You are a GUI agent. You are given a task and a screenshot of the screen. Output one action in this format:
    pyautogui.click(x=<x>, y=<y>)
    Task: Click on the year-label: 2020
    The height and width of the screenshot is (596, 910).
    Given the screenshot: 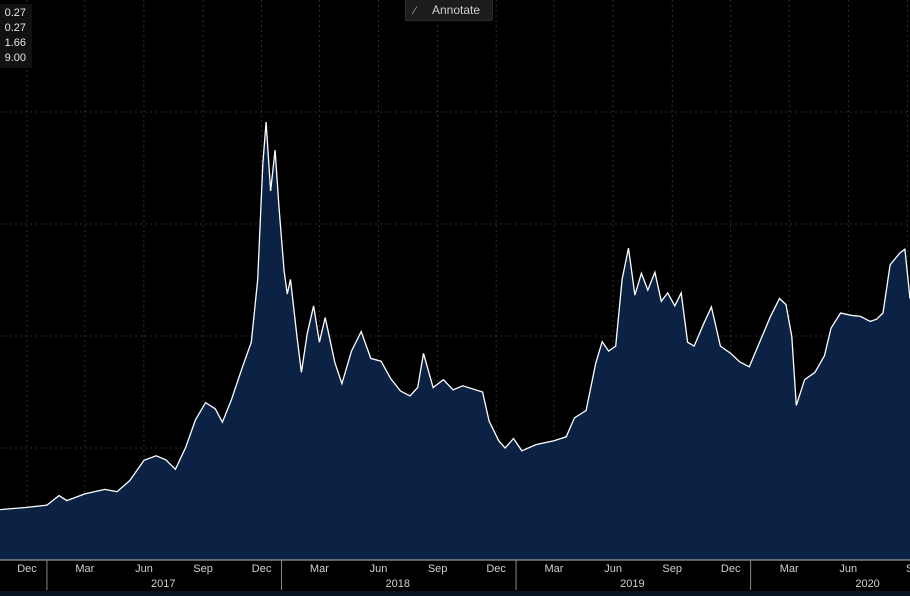 What is the action you would take?
    pyautogui.click(x=867, y=584)
    